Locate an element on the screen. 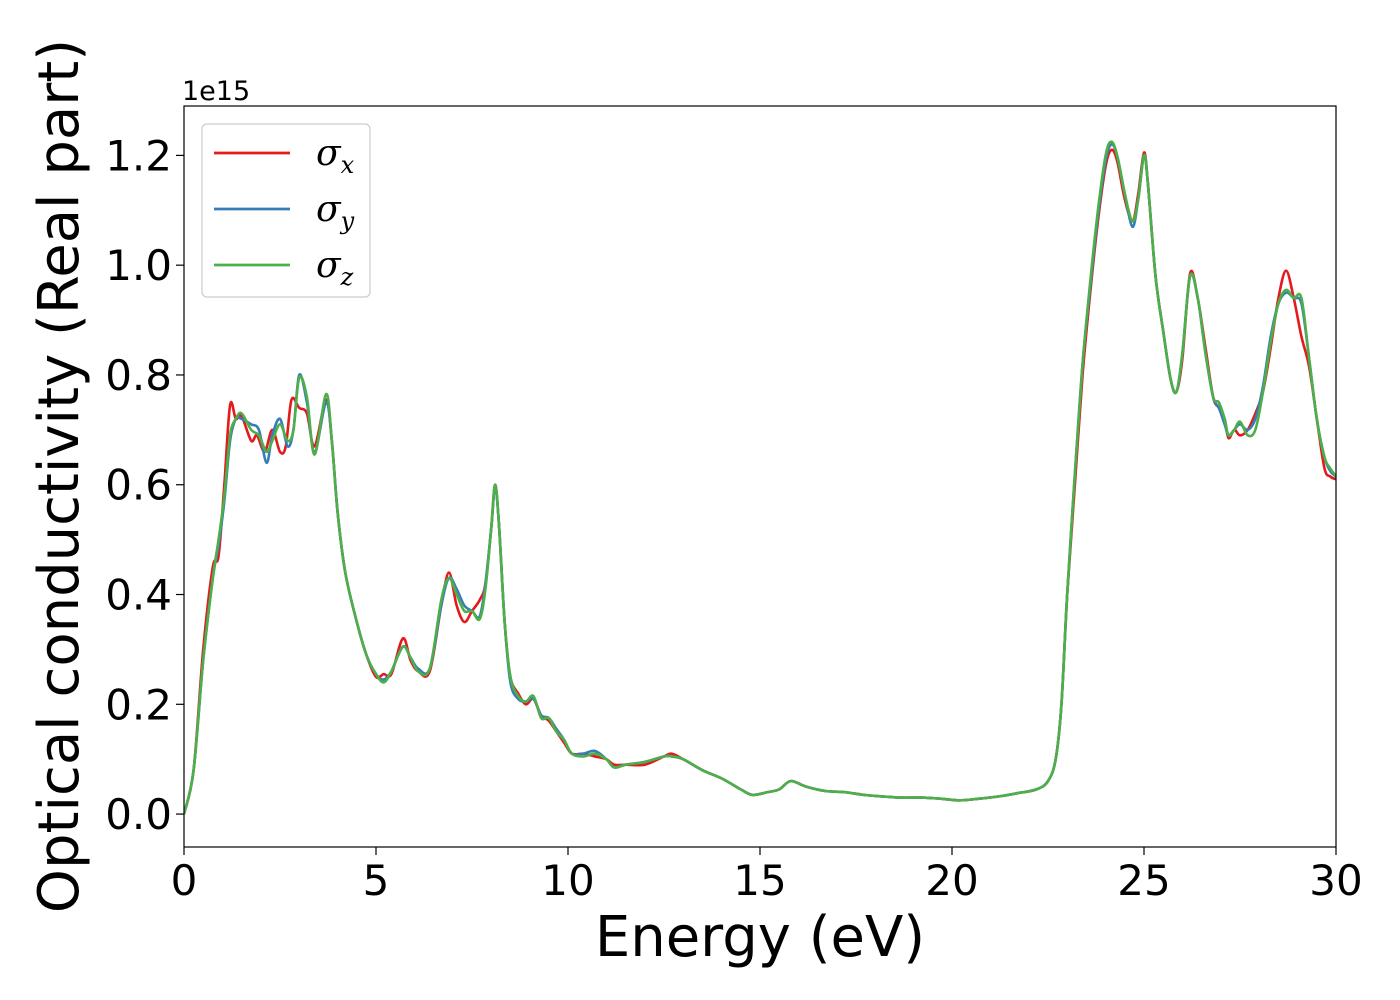  x-tick-label: 5 is located at coordinates (376, 880).